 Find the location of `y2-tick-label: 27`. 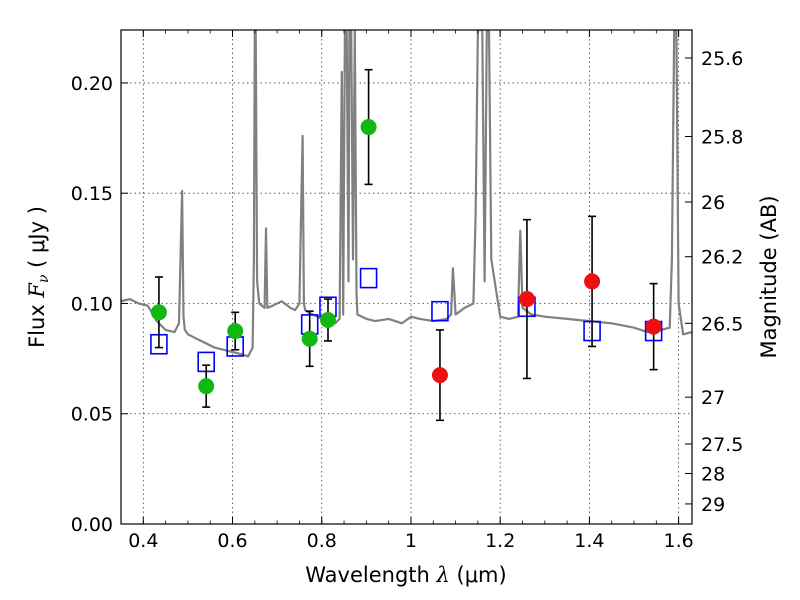

y2-tick-label: 27 is located at coordinates (713, 398).